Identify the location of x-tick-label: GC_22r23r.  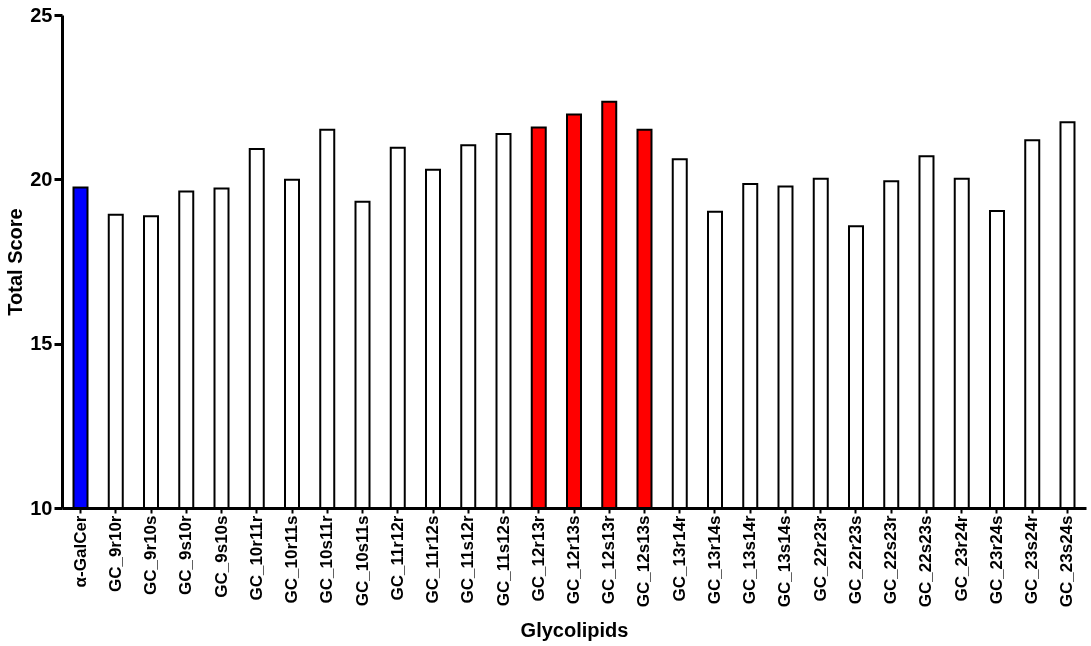
(820, 558).